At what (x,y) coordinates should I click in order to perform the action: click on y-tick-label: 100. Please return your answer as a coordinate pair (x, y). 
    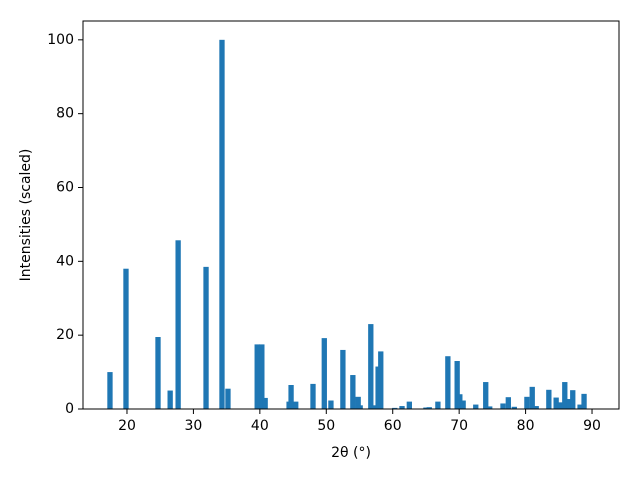
    Looking at the image, I should click on (60, 40).